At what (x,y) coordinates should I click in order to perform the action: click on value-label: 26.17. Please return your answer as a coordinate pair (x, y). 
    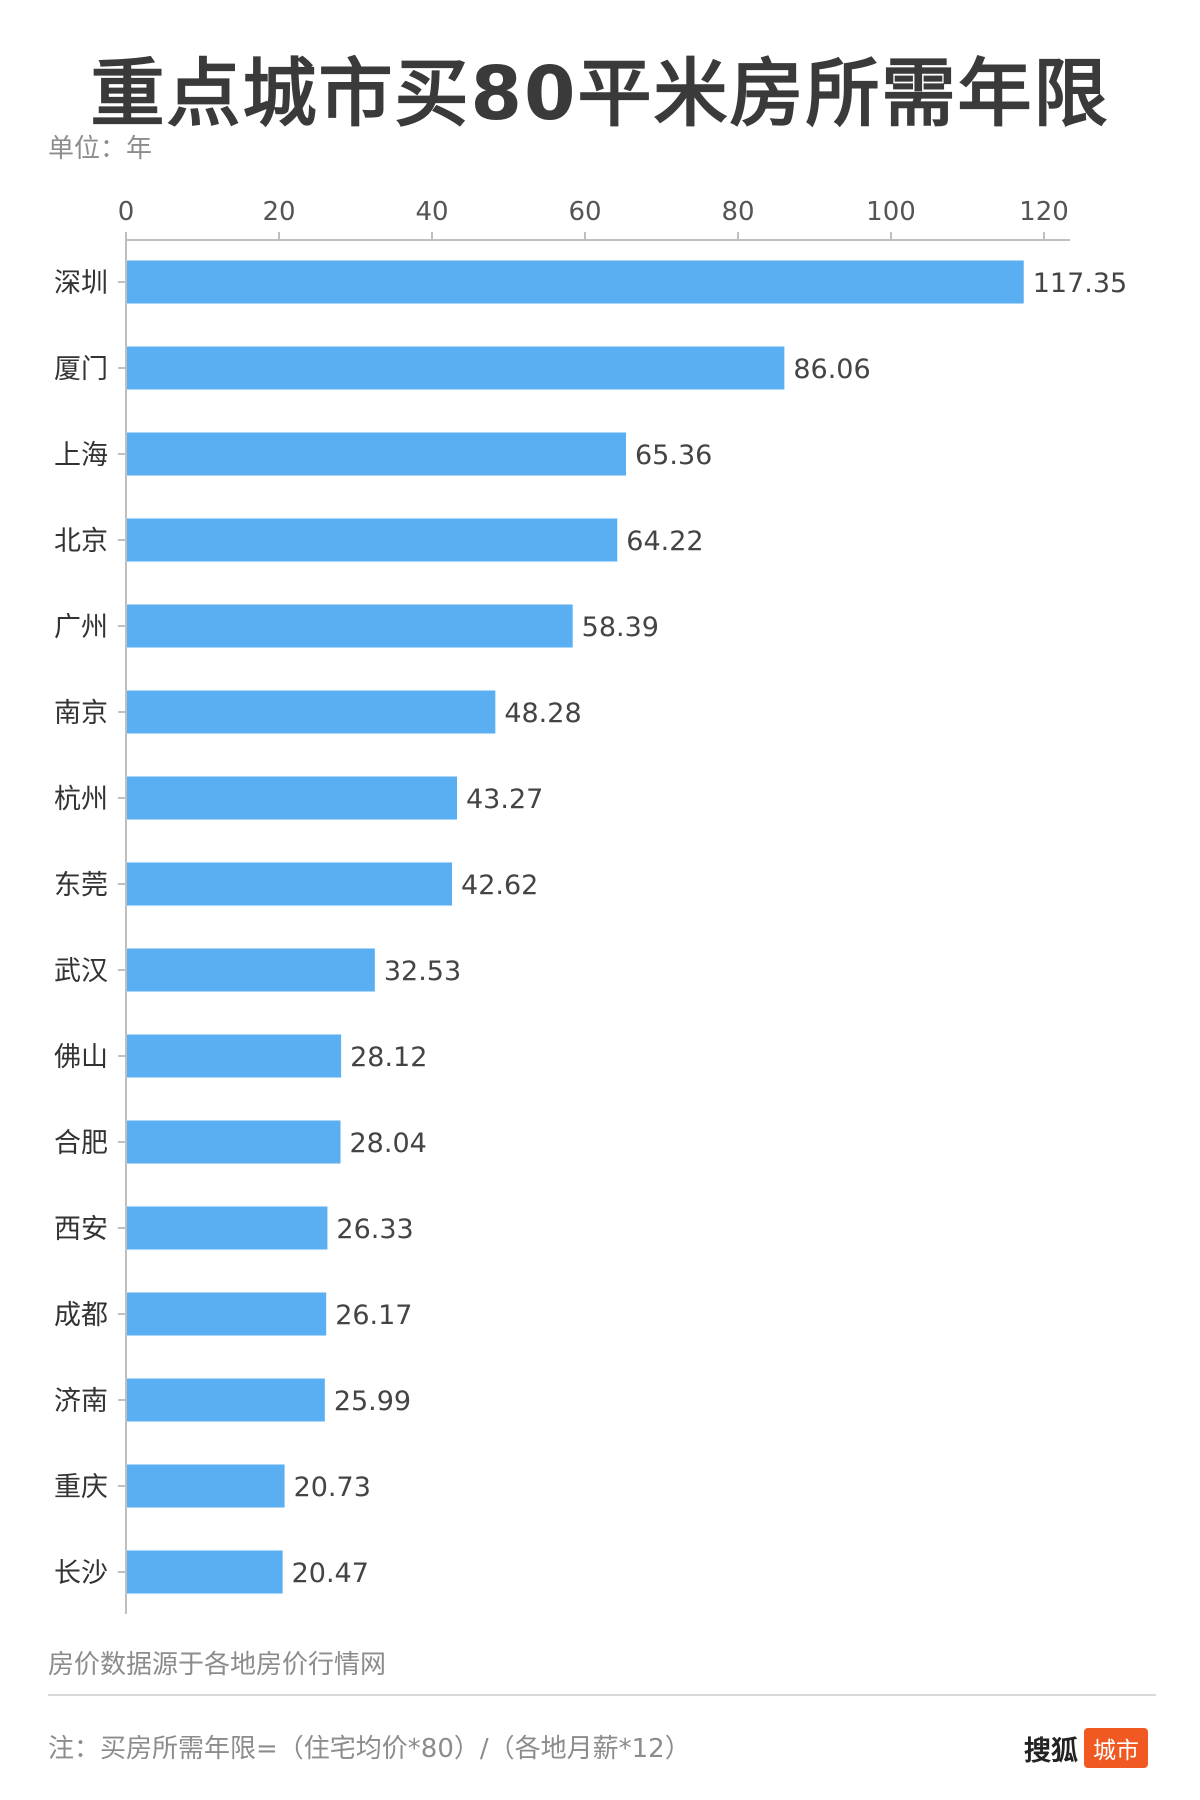
    Looking at the image, I should click on (373, 1315).